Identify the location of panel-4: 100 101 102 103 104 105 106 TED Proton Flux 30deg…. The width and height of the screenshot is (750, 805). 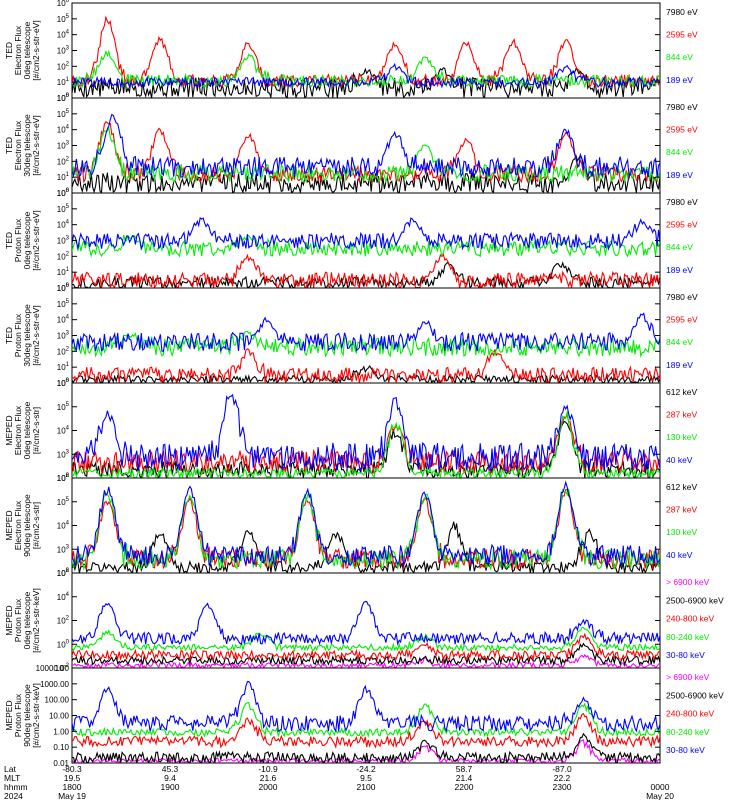
(351, 335).